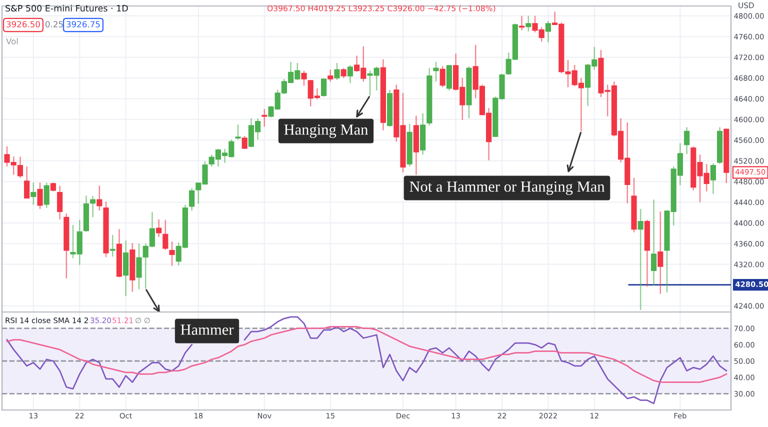 The image size is (768, 427). I want to click on annotation: 3926.50, so click(23, 24).